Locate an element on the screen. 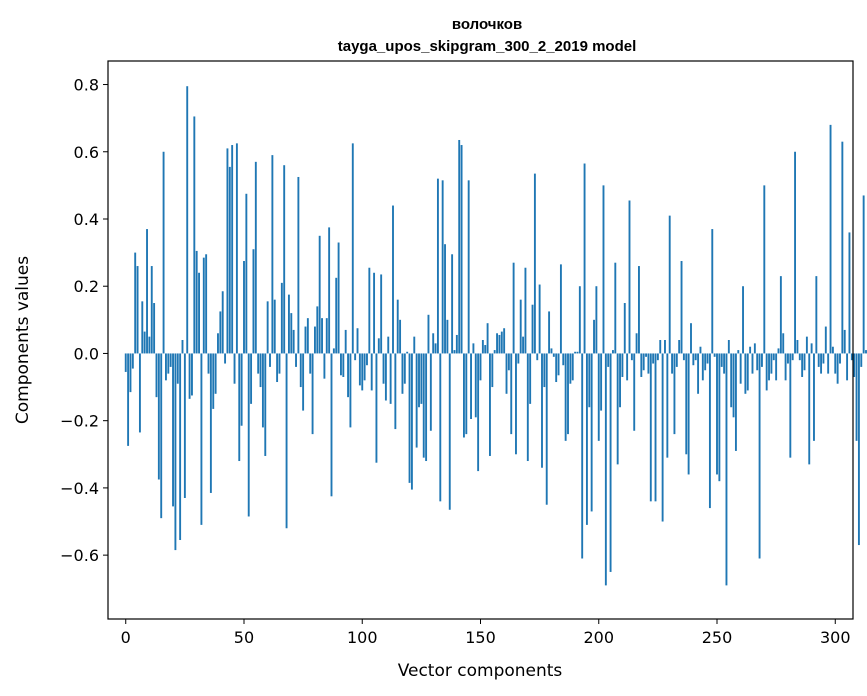 The width and height of the screenshot is (867, 696). y-tick-label-0: 0.0 is located at coordinates (86, 353).